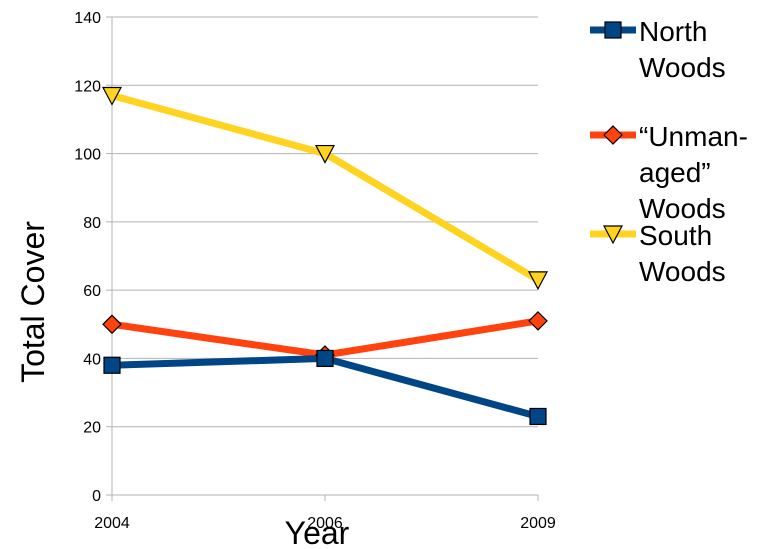 This screenshot has width=766, height=549. I want to click on legend-label: “Unman-, so click(693, 136).